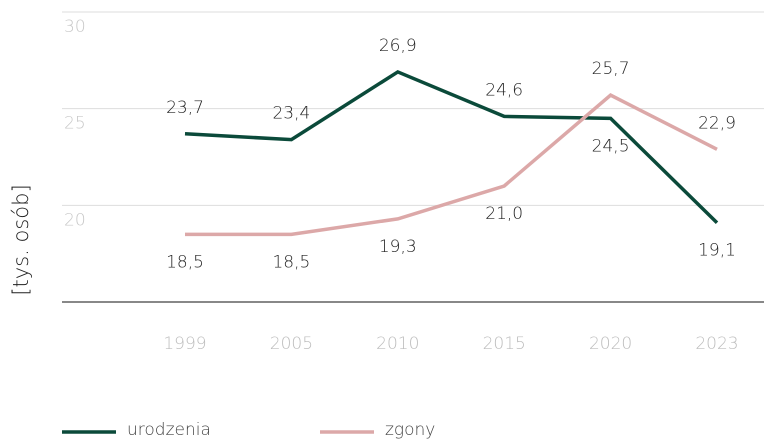  I want to click on x-tick-label: 2005, so click(291, 344).